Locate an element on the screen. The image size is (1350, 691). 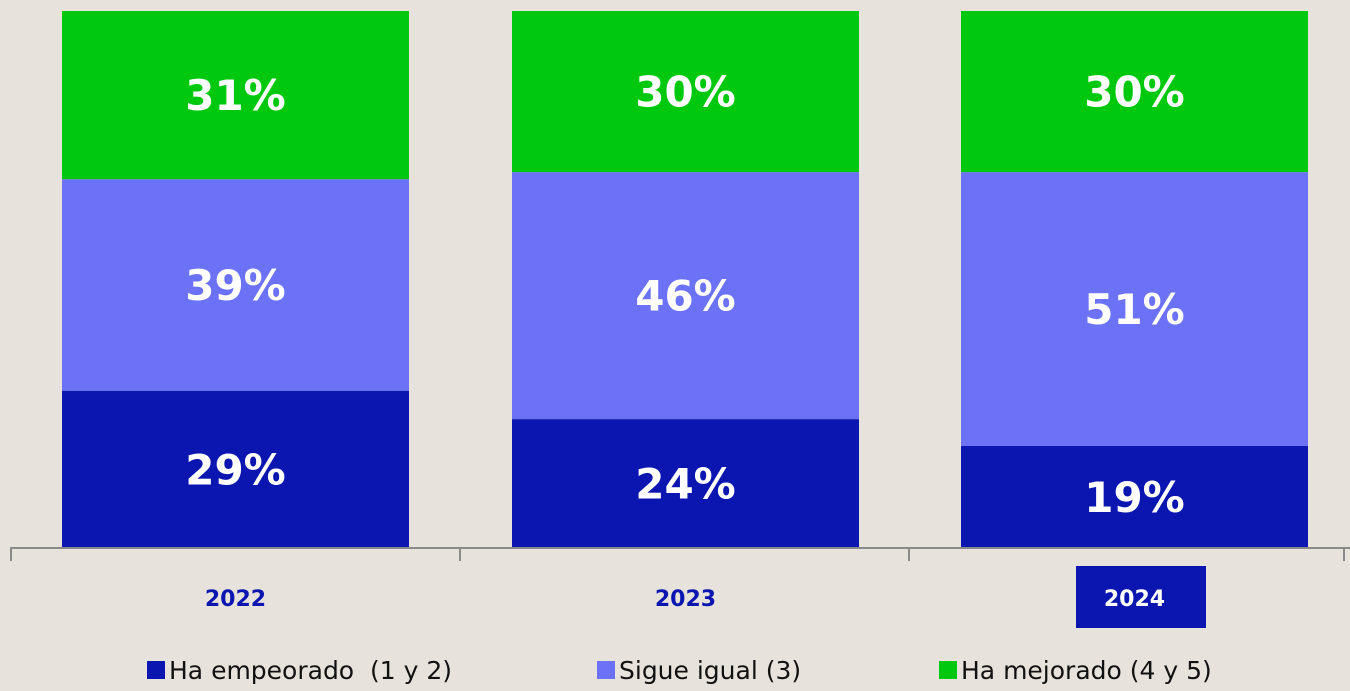
bar-segment-igual-2024 is located at coordinates (1134, 309).